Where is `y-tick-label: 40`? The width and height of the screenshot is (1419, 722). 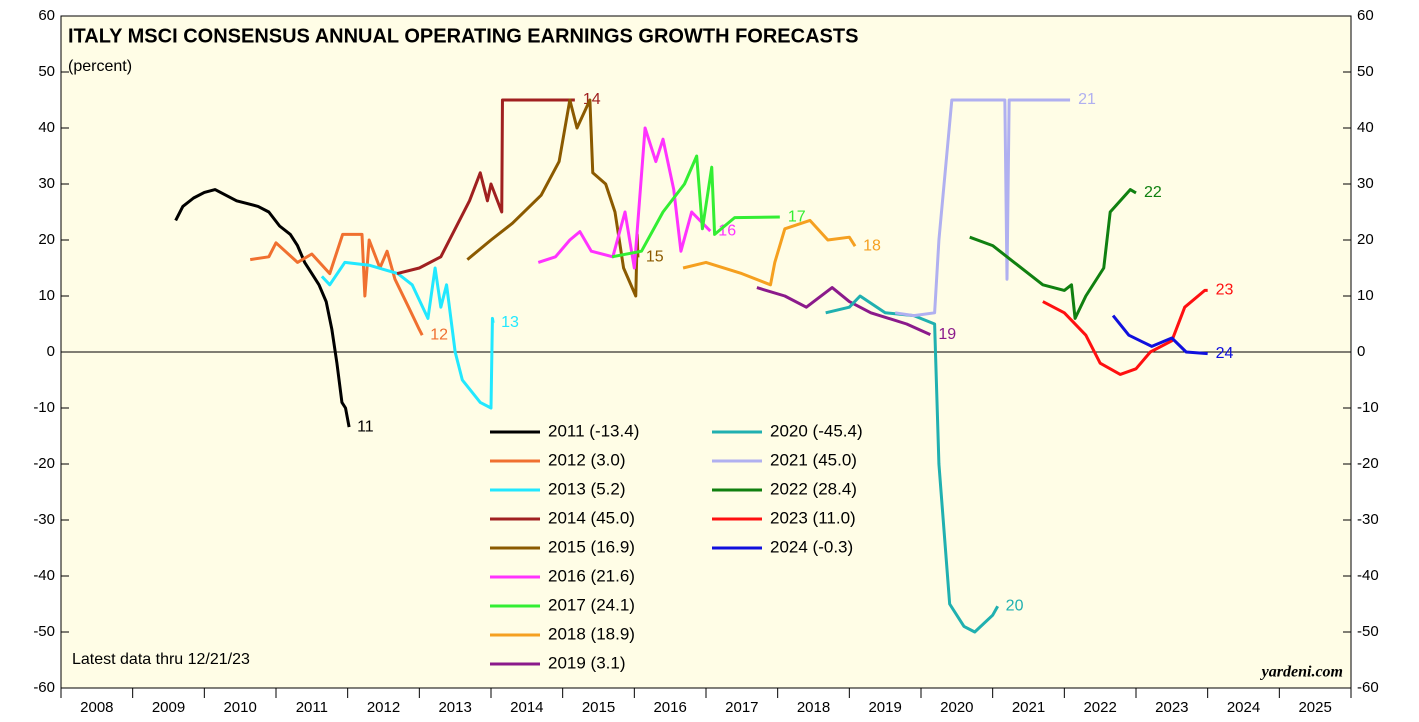 y-tick-label: 40 is located at coordinates (46, 127).